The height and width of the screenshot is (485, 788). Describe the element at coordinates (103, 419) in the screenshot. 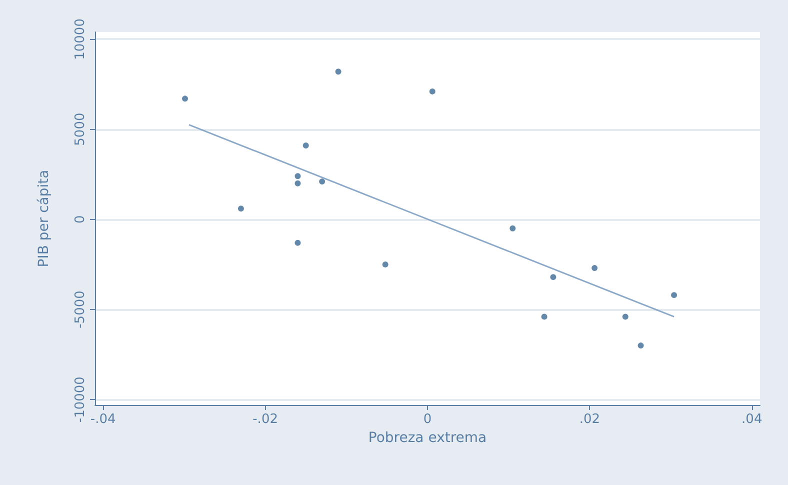

I see `x-tick-label: -.04` at that location.